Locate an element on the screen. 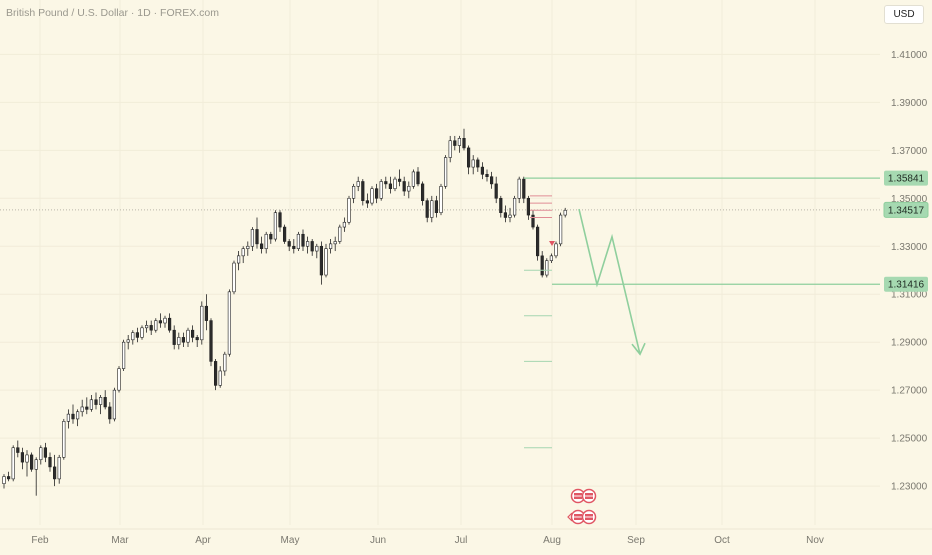 The image size is (932, 555). resistance-price-label: 1.35841 is located at coordinates (906, 178).